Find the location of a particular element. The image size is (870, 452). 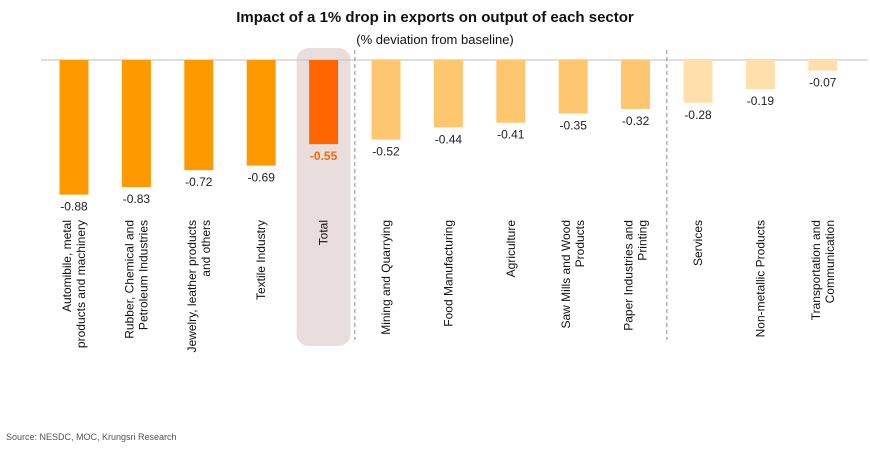

data-label: -0.07 is located at coordinates (823, 83).